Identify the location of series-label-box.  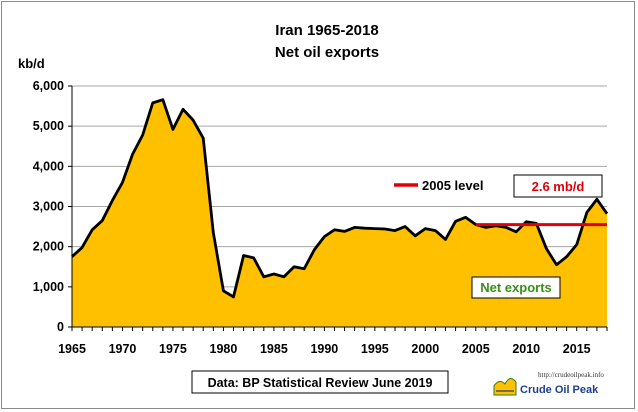
(516, 287).